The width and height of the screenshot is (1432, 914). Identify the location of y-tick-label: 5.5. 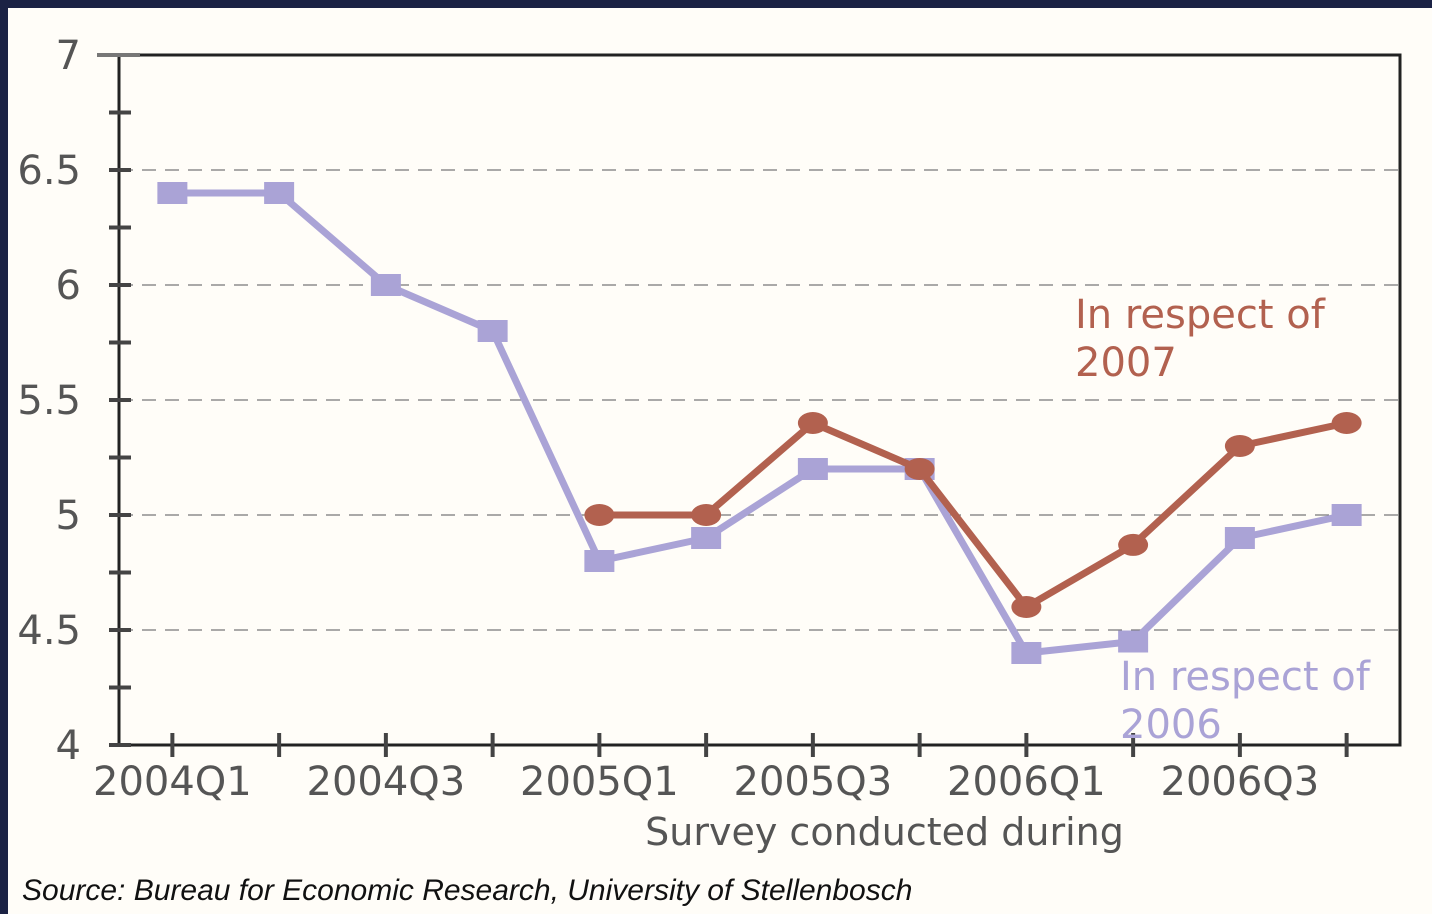
(49, 401).